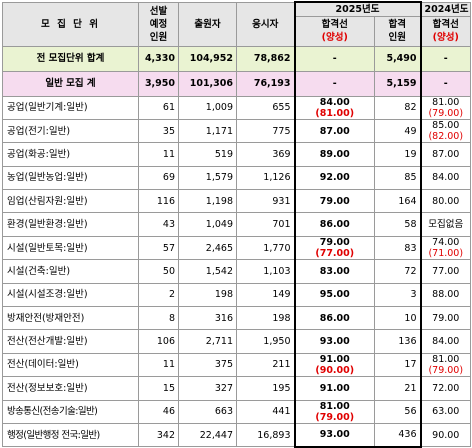  I want to click on selection-count: 116, so click(158, 201).